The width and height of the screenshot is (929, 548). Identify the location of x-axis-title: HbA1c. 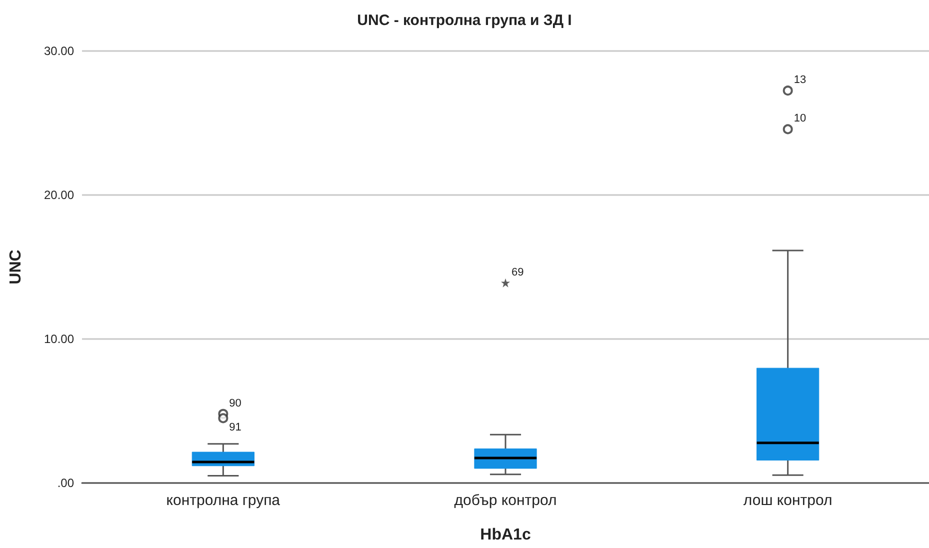
(505, 535).